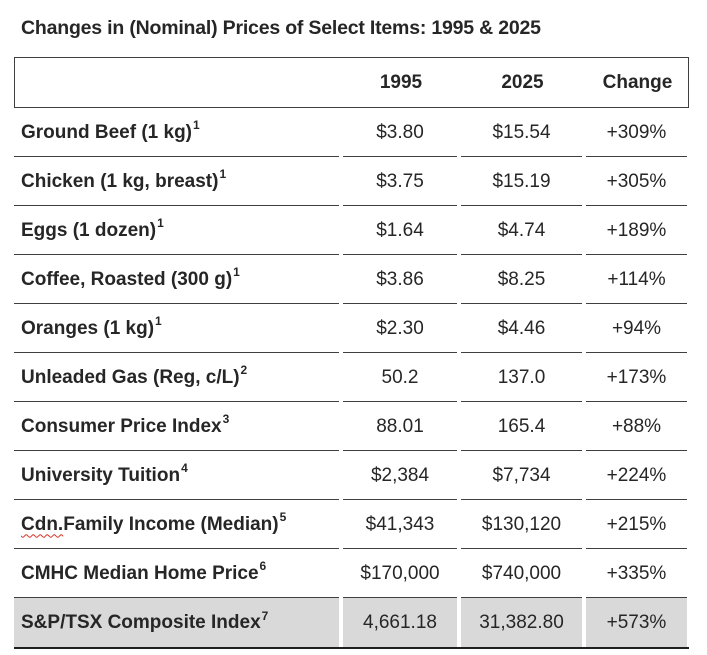 The width and height of the screenshot is (707, 655). Describe the element at coordinates (400, 328) in the screenshot. I see `value-1995-cell: $2.30` at that location.